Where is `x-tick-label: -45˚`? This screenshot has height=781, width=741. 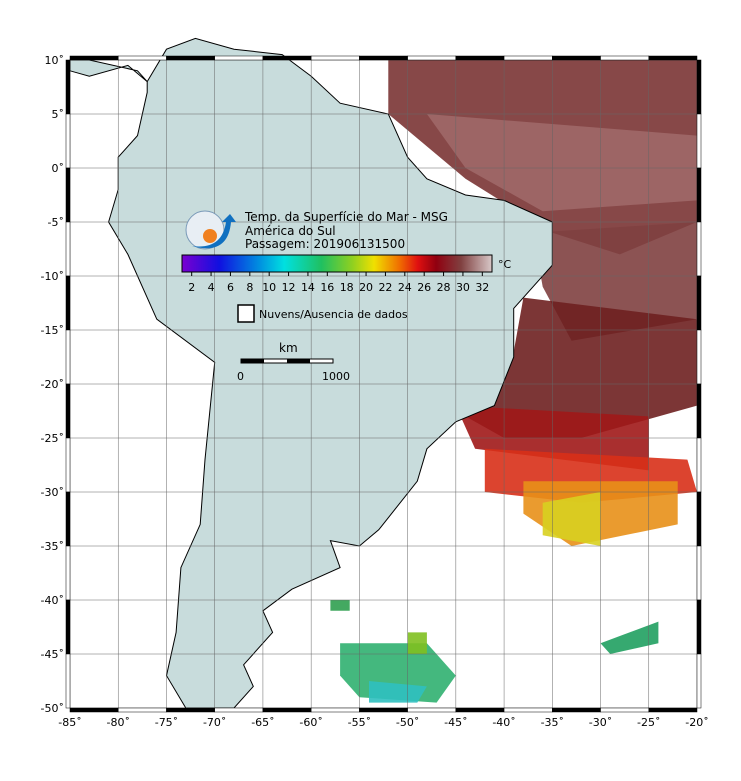
x-tick-label: -45˚ is located at coordinates (455, 722).